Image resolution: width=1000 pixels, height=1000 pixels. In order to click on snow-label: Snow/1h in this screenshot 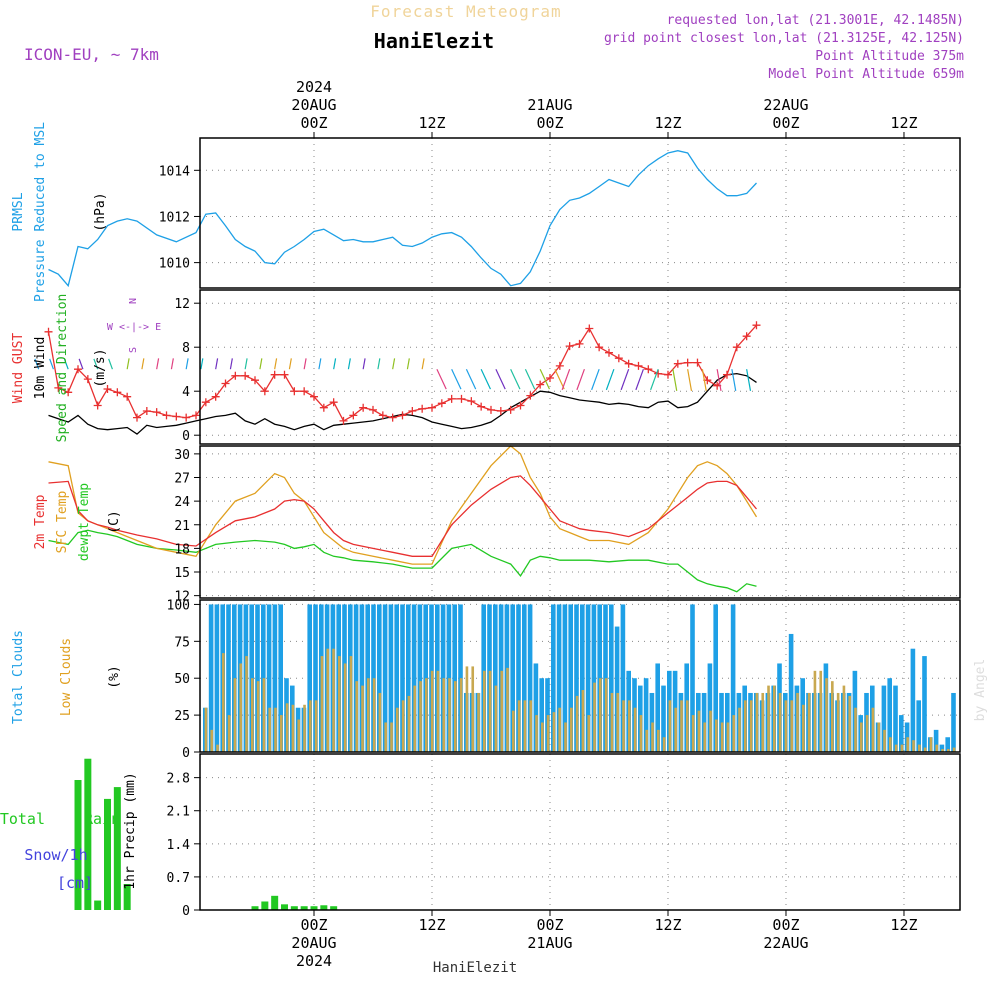, I will do `click(55, 855)`.